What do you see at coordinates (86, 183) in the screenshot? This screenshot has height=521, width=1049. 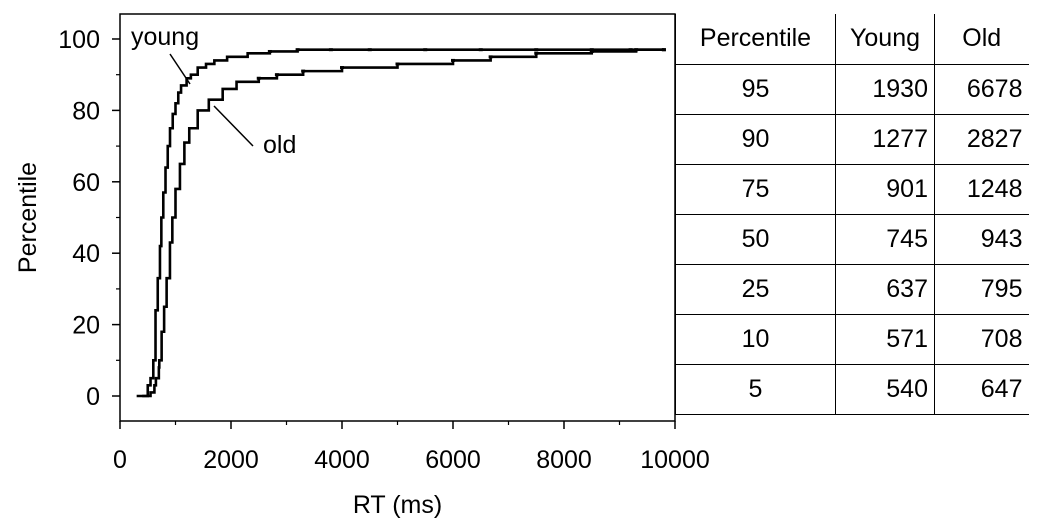 I see `y-tick-label: 60` at bounding box center [86, 183].